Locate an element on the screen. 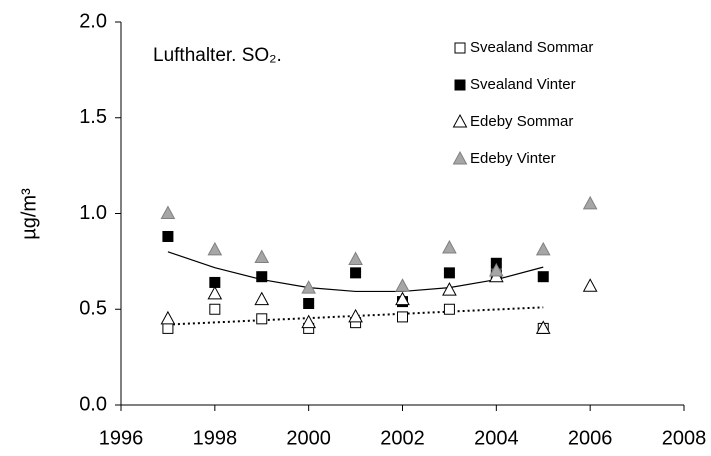 This screenshot has width=711, height=456. y-axis-label: µg/m³ is located at coordinates (29, 214).